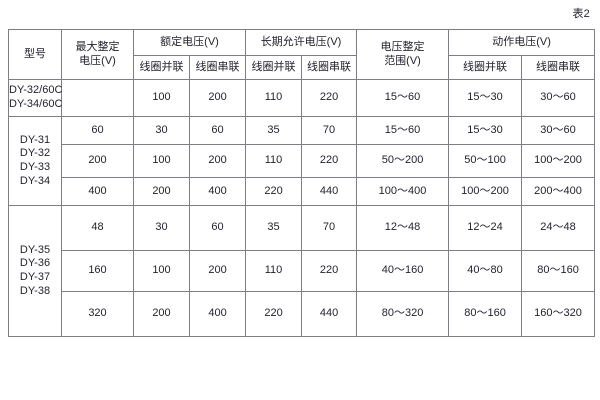 This screenshot has height=400, width=600. I want to click on header-long-term-allowable-voltage: 长期允许电压(V), so click(301, 42).